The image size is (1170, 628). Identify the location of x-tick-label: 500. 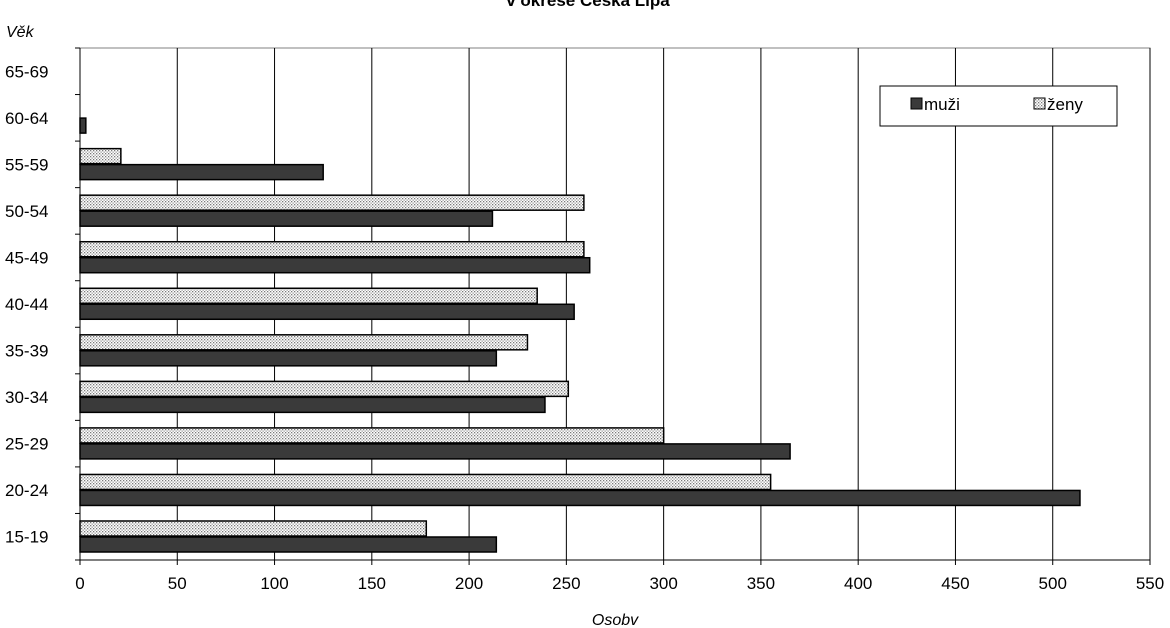
(1053, 583).